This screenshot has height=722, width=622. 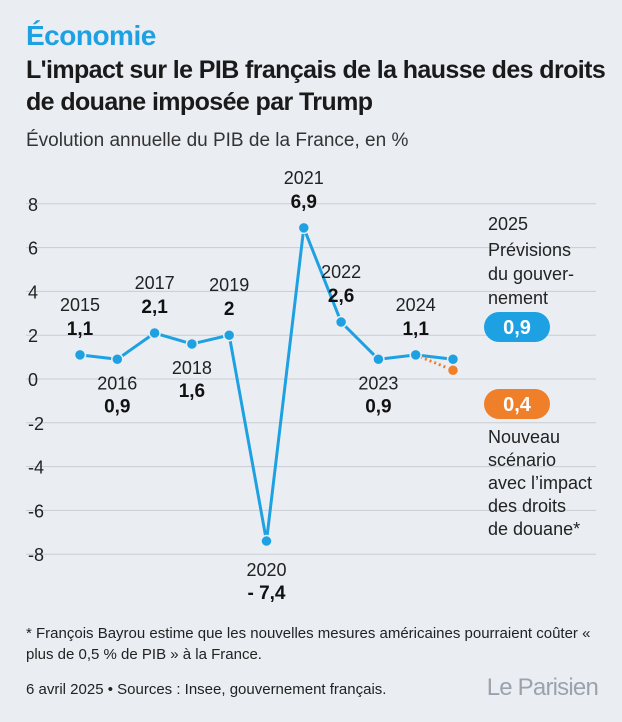 What do you see at coordinates (33, 292) in the screenshot?
I see `y-tick-label: 4` at bounding box center [33, 292].